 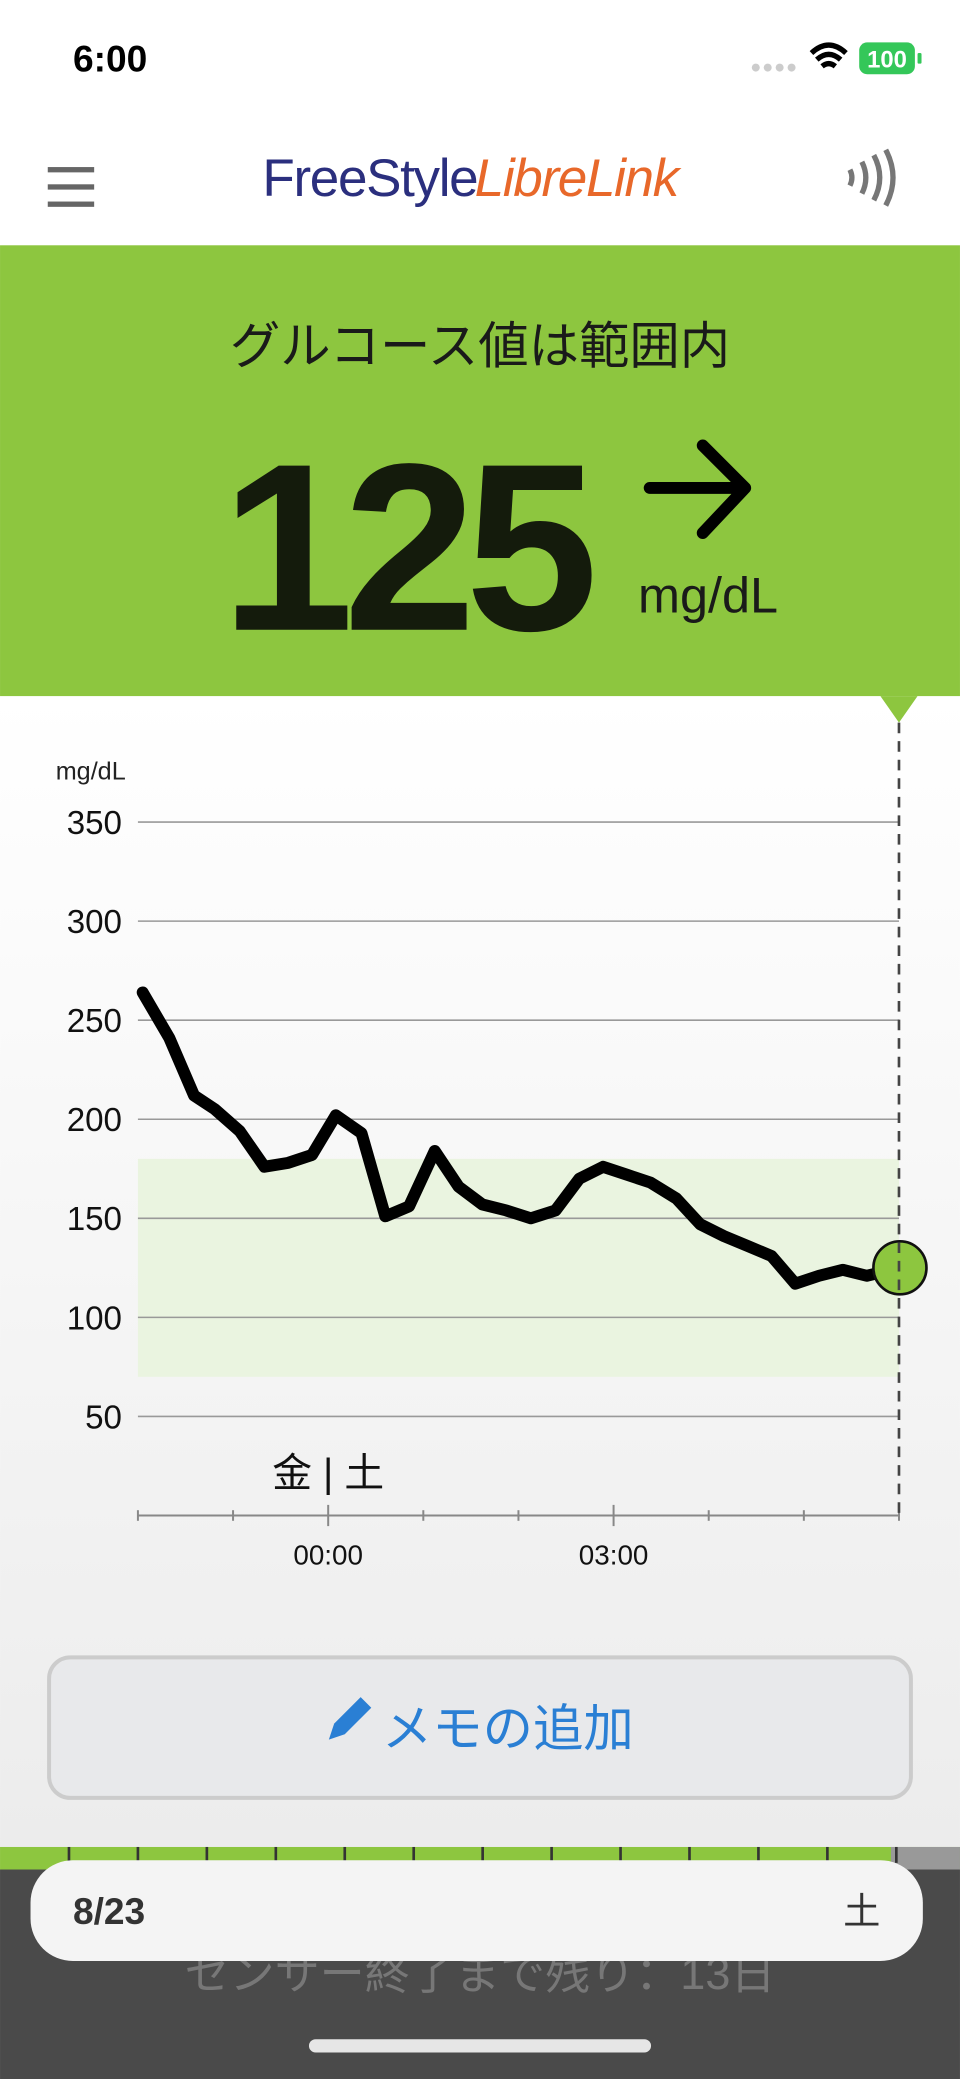 What do you see at coordinates (925, 1858) in the screenshot?
I see `sensor-remaining` at bounding box center [925, 1858].